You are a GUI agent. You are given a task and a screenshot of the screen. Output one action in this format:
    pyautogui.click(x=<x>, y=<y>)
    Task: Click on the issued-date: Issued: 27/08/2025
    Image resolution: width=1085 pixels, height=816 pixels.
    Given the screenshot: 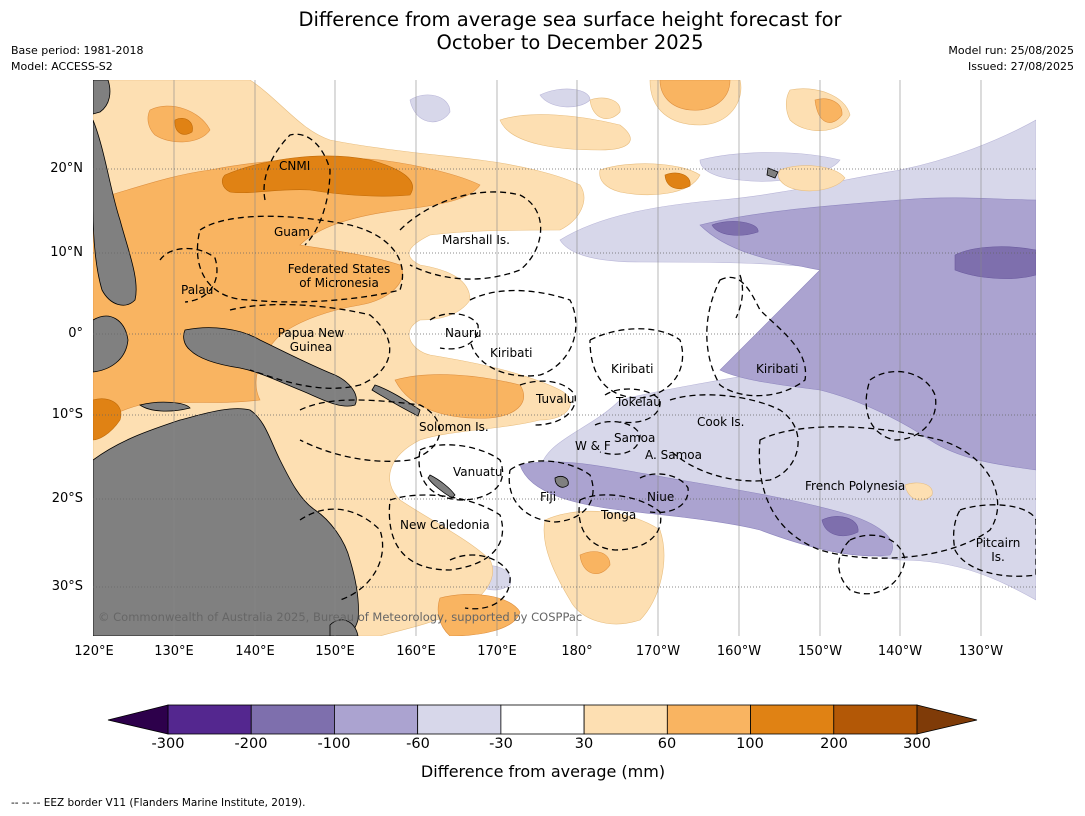 What is the action you would take?
    pyautogui.click(x=1020, y=66)
    